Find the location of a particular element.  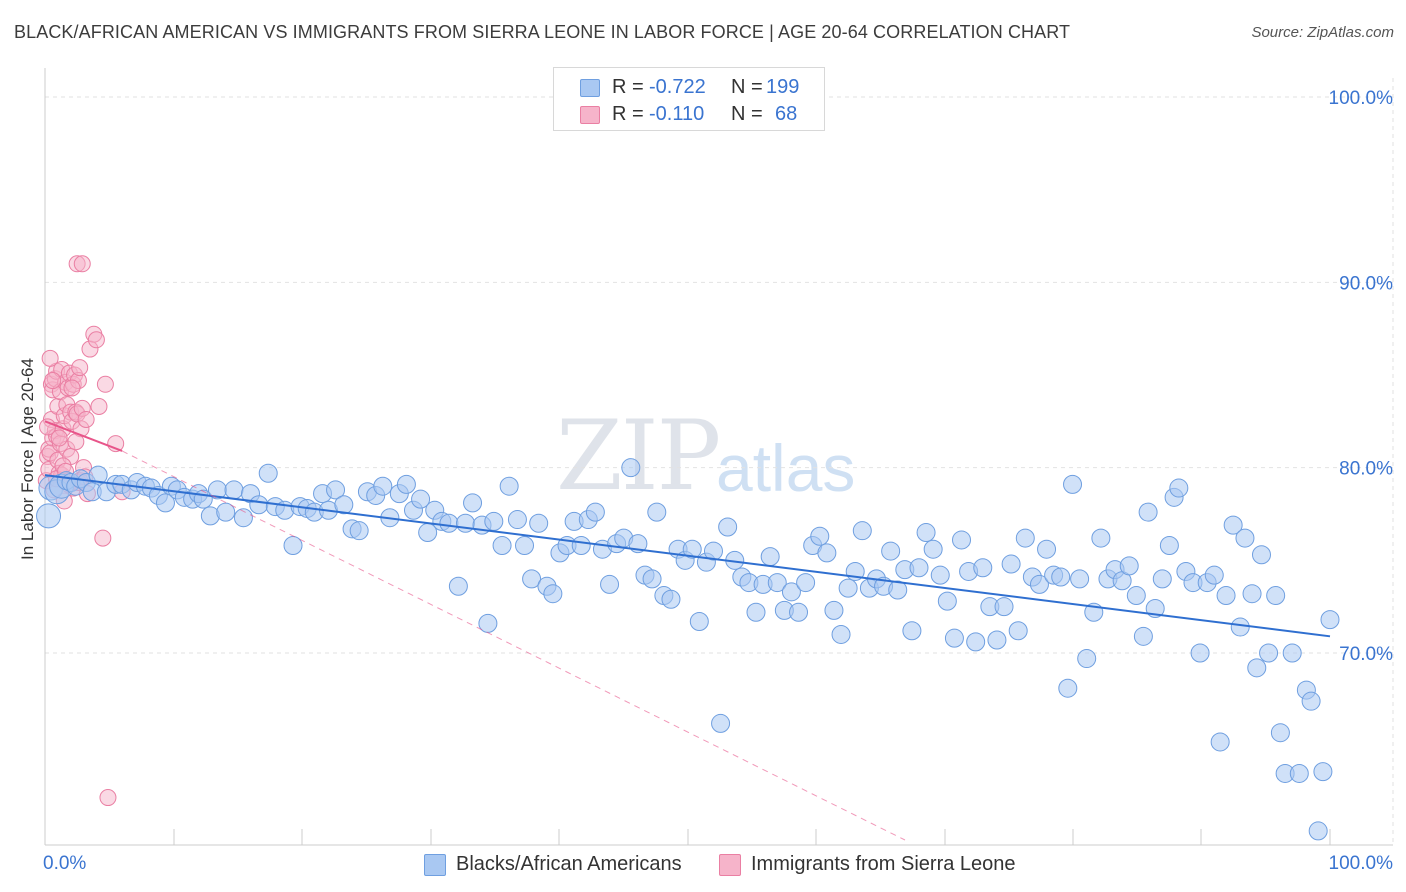

series-immigrants-points is located at coordinates (84, 531).